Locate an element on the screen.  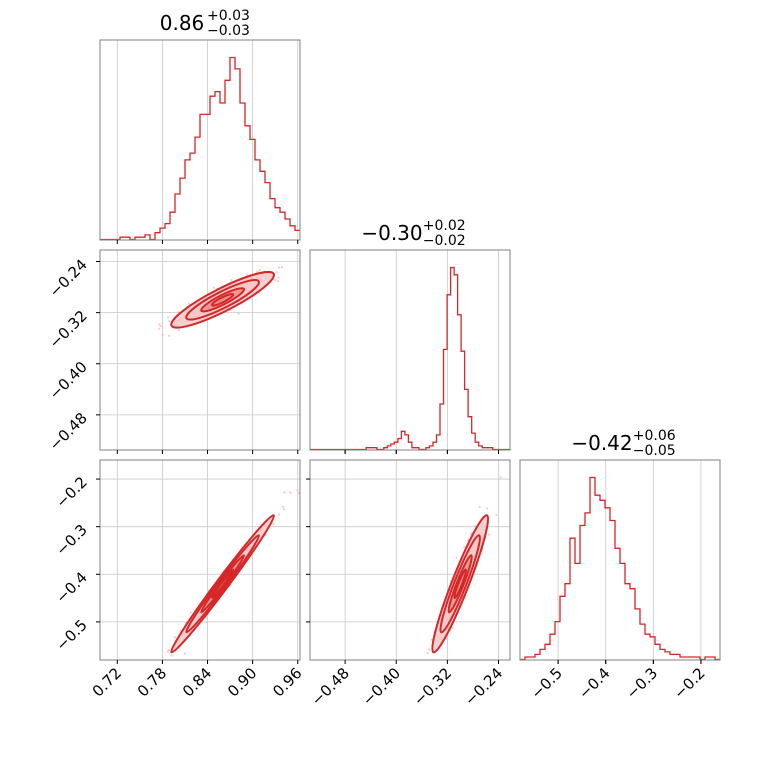
x-tick-label: −0.24 is located at coordinates (483, 686).